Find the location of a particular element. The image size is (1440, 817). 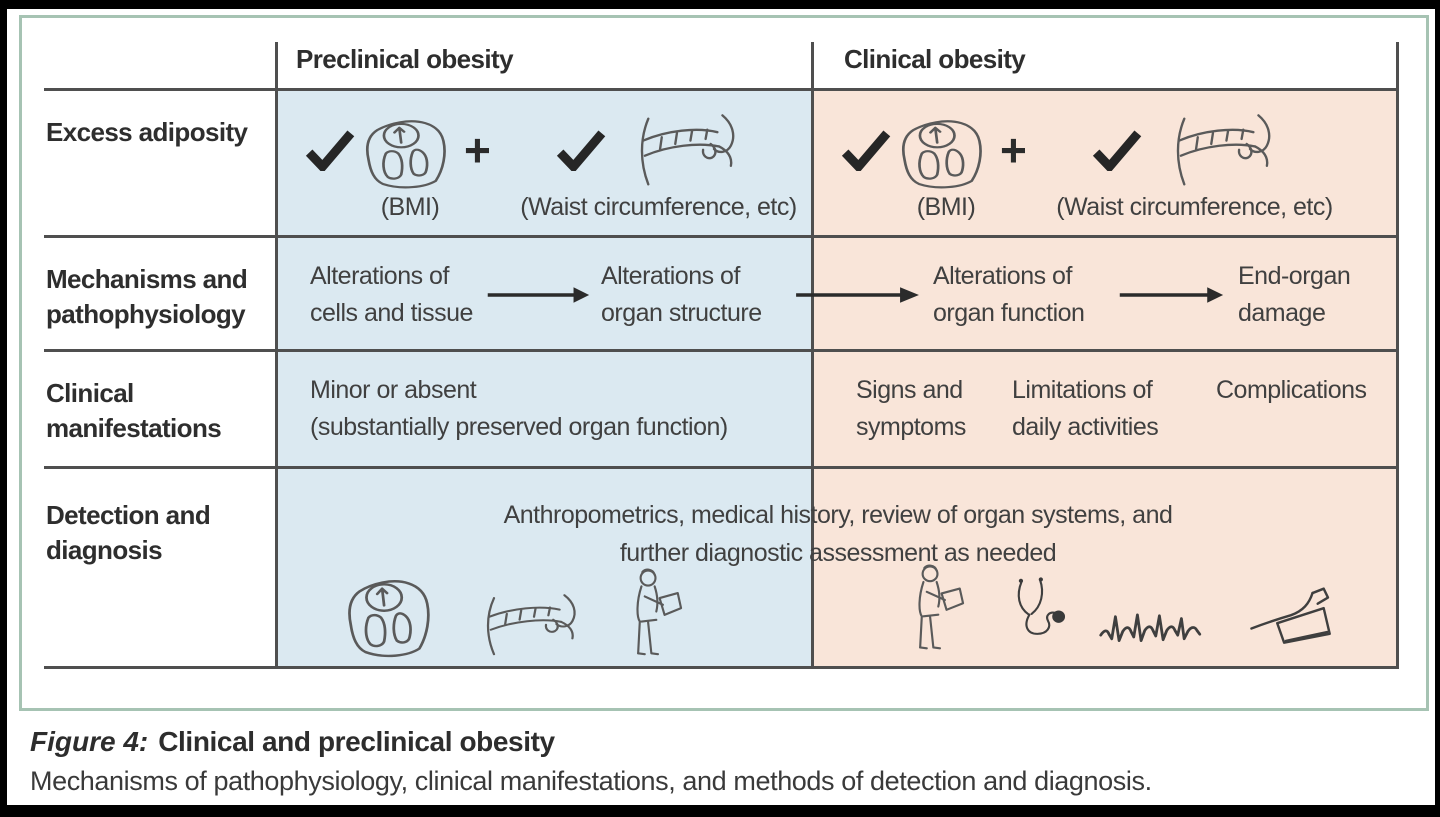

manifestation-line: daily activities is located at coordinates (1085, 427).